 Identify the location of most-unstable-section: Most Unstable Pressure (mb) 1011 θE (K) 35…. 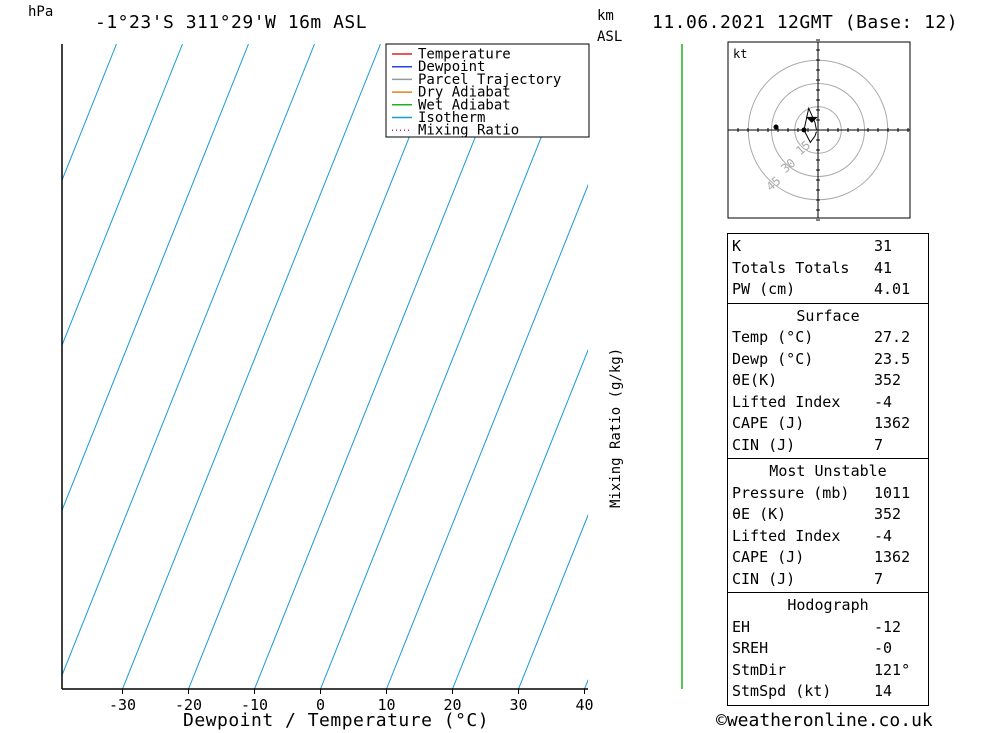
(828, 526).